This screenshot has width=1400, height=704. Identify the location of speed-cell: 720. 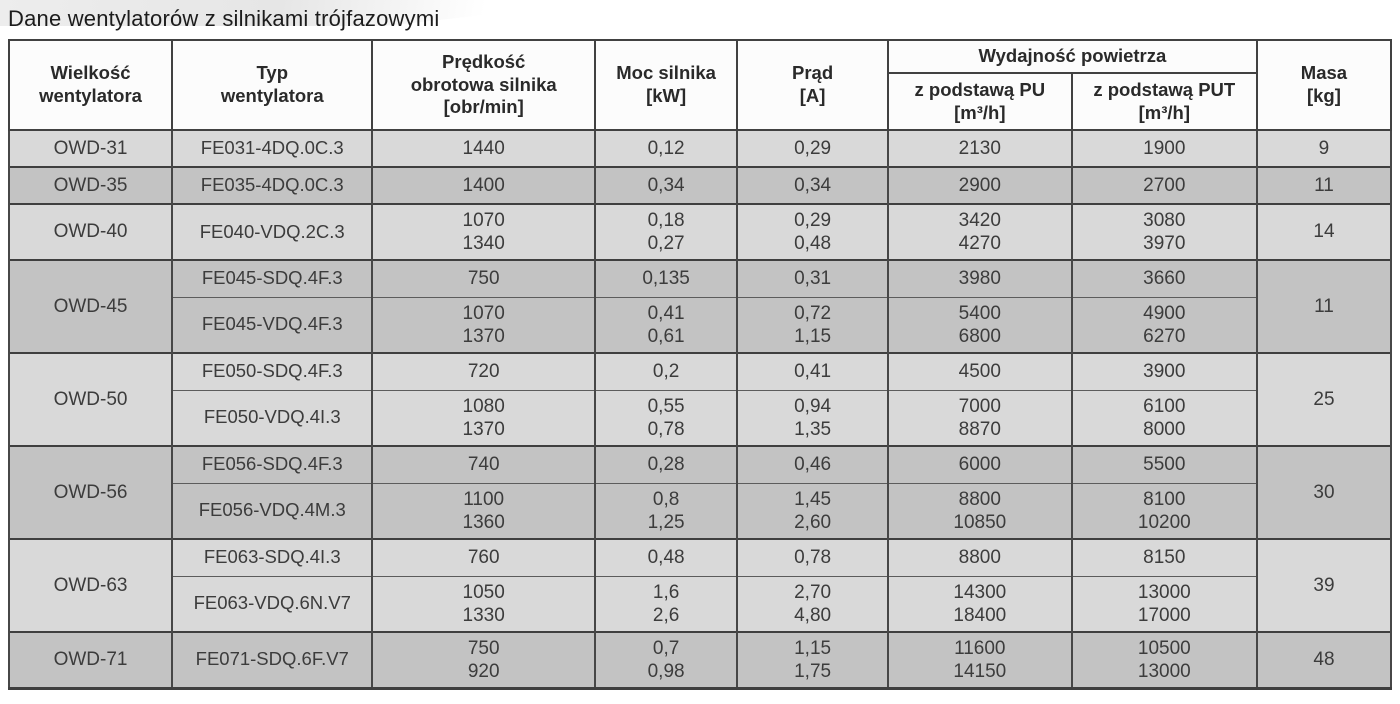
(483, 371).